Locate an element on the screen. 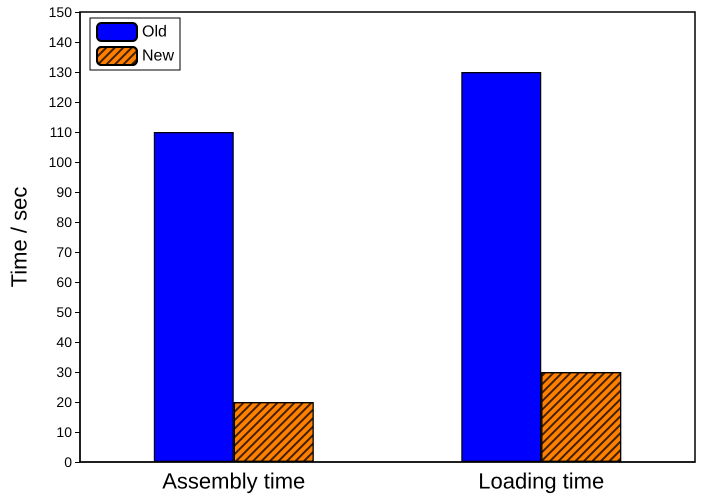 The width and height of the screenshot is (707, 504). y-tick-label: 10 is located at coordinates (64, 432).